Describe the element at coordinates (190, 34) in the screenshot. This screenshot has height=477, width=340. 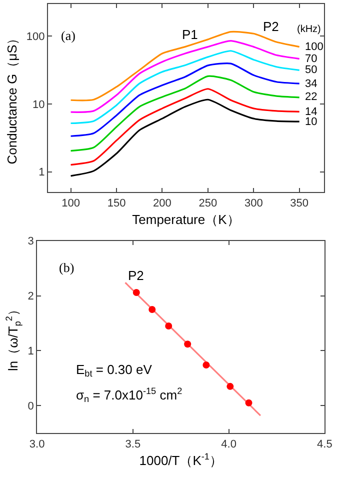
I see `annotation: P1` at that location.